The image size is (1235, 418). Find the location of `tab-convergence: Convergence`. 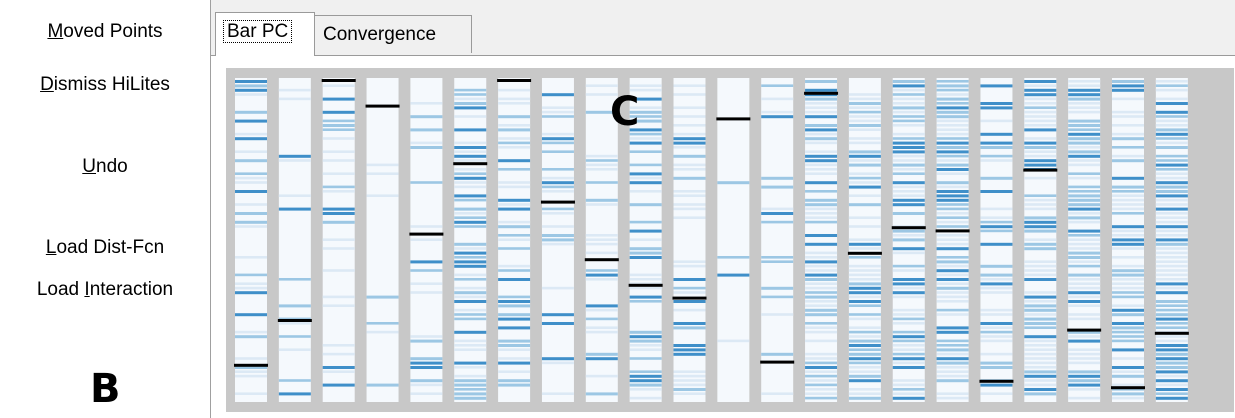

tab-convergence: Convergence is located at coordinates (393, 34).